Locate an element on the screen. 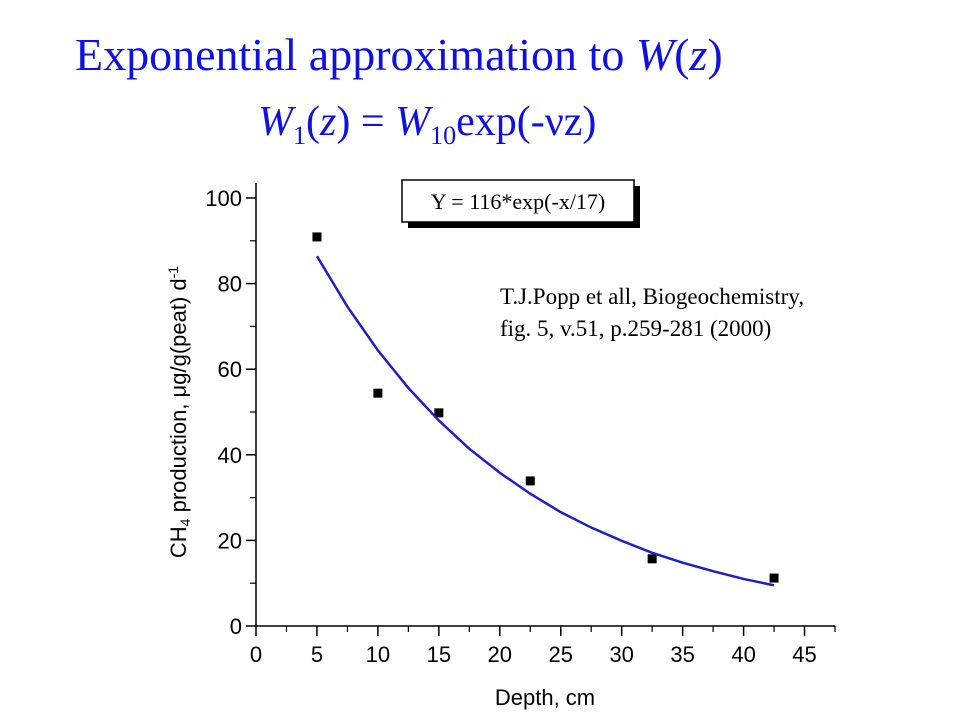  x-tick-label: 45 is located at coordinates (804, 654).